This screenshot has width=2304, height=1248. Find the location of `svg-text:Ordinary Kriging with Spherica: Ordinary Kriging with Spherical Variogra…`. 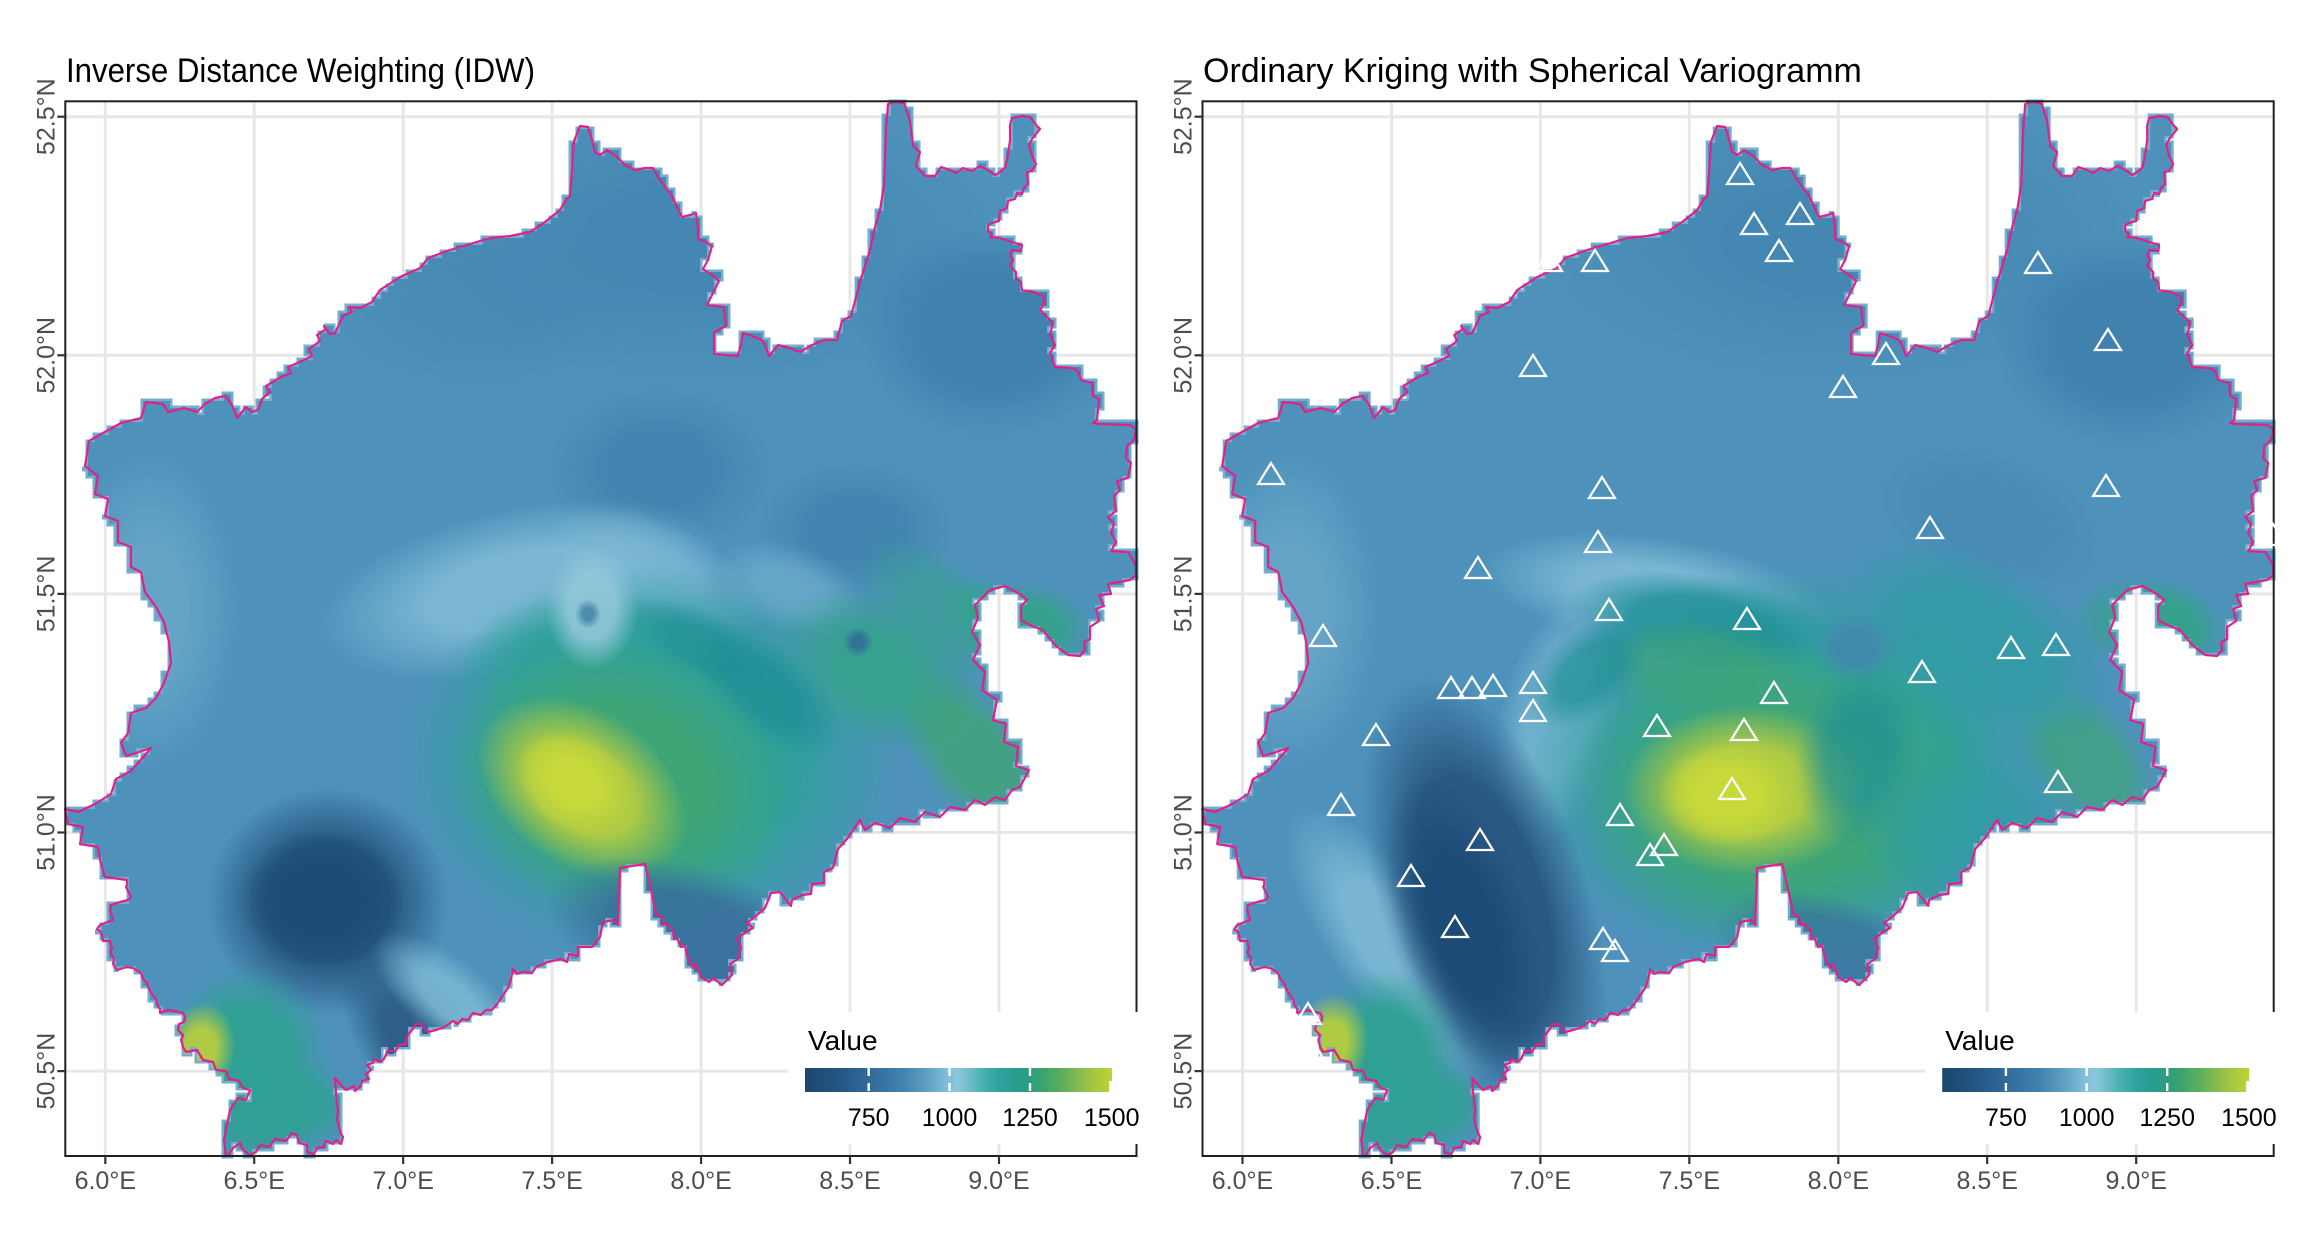

svg-text:Ordinary Kriging with Spherica: Ordinary Kriging with Spherical Variogra… is located at coordinates (1532, 71).